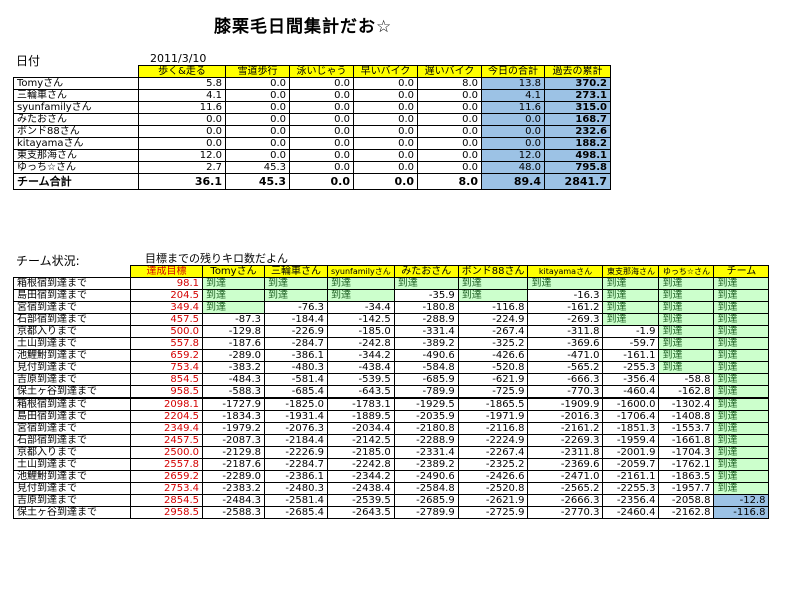 This screenshot has width=800, height=600. I want to click on remaining-km: -289.0, so click(233, 355).